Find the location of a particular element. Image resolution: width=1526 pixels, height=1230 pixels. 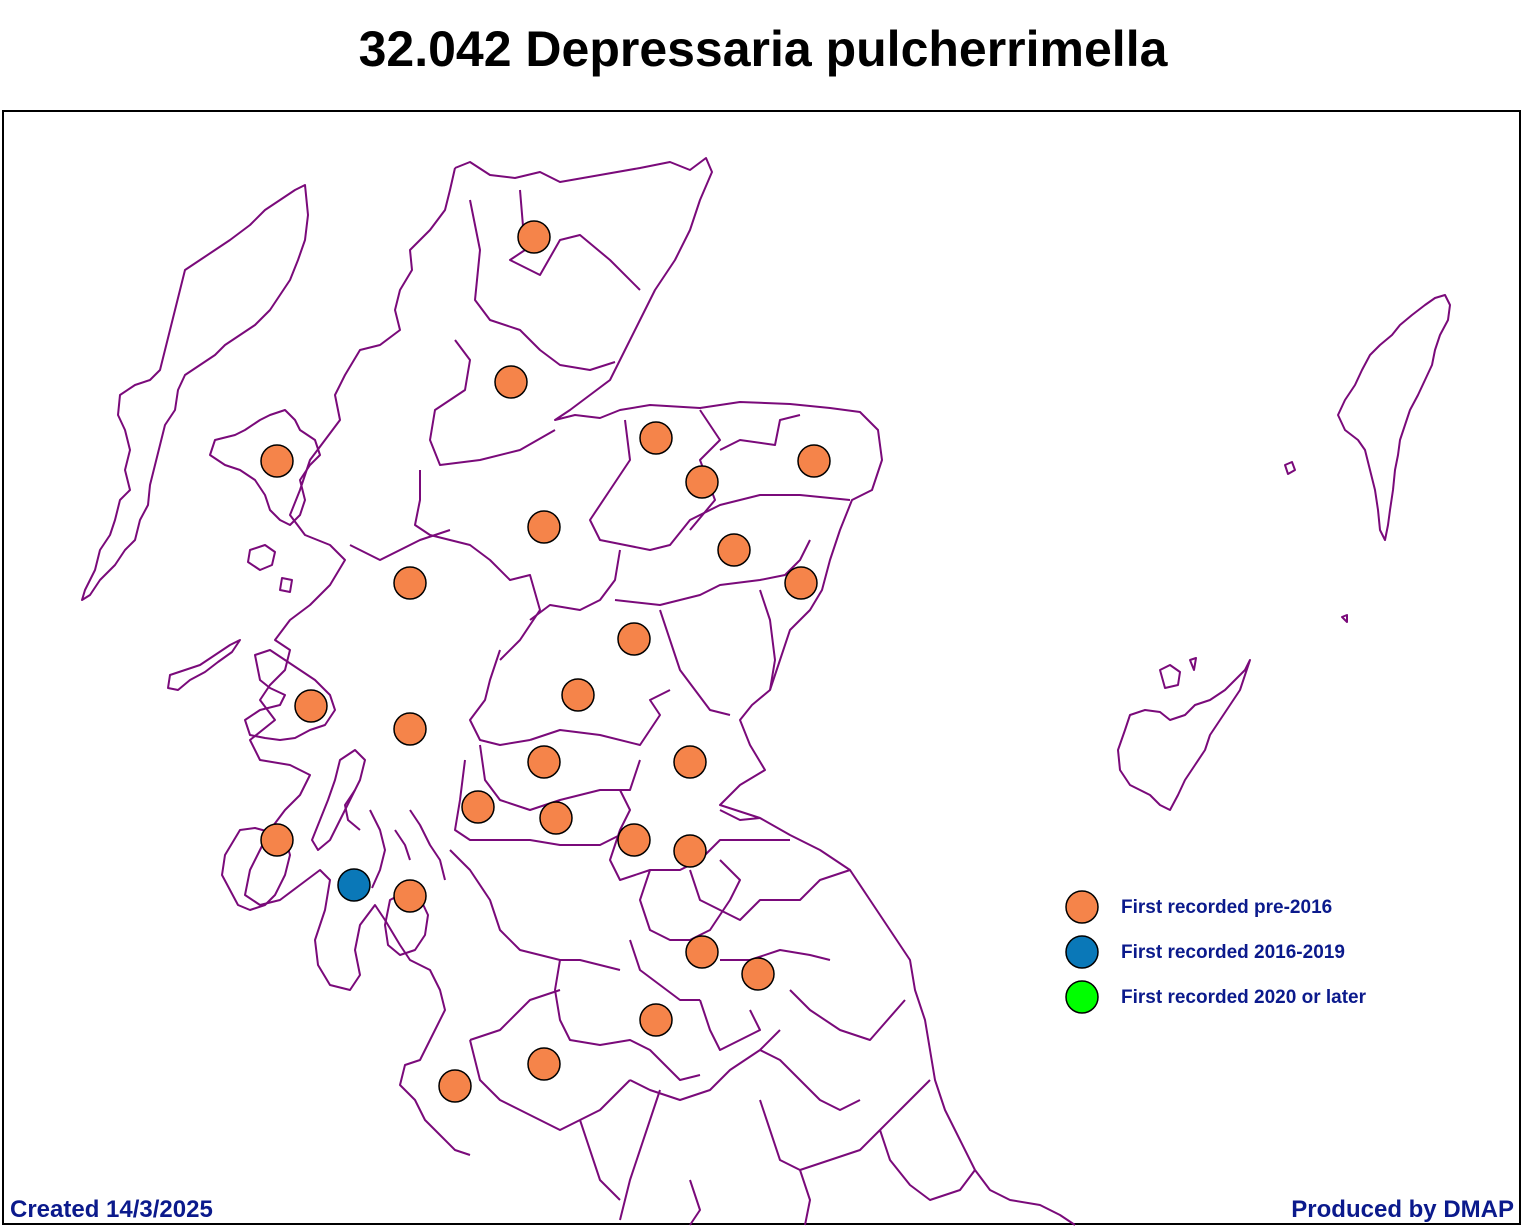

producer-credit: Produced by DMAP is located at coordinates (1402, 1209).